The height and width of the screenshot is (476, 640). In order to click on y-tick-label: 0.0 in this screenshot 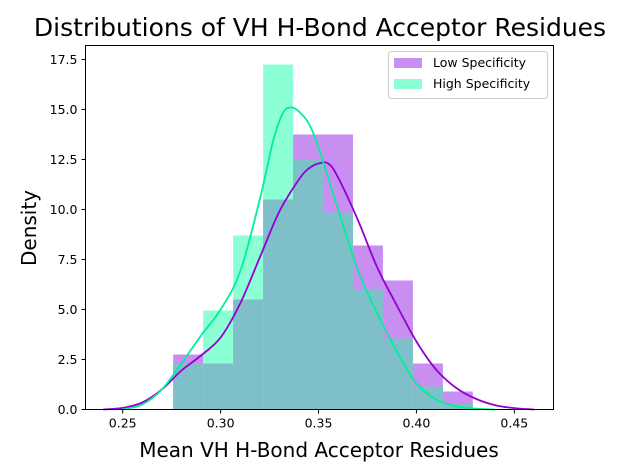, I will do `click(68, 409)`.